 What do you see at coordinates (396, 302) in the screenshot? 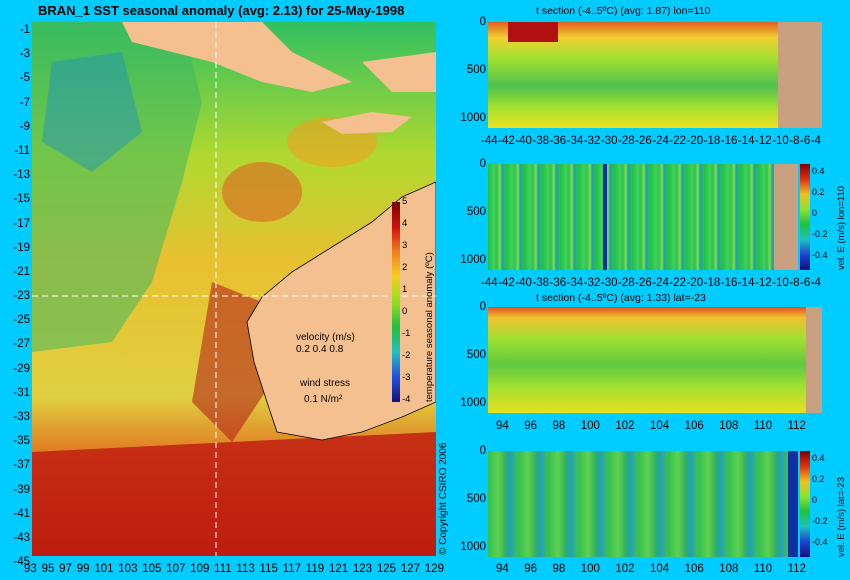
I see `map-colorbar` at bounding box center [396, 302].